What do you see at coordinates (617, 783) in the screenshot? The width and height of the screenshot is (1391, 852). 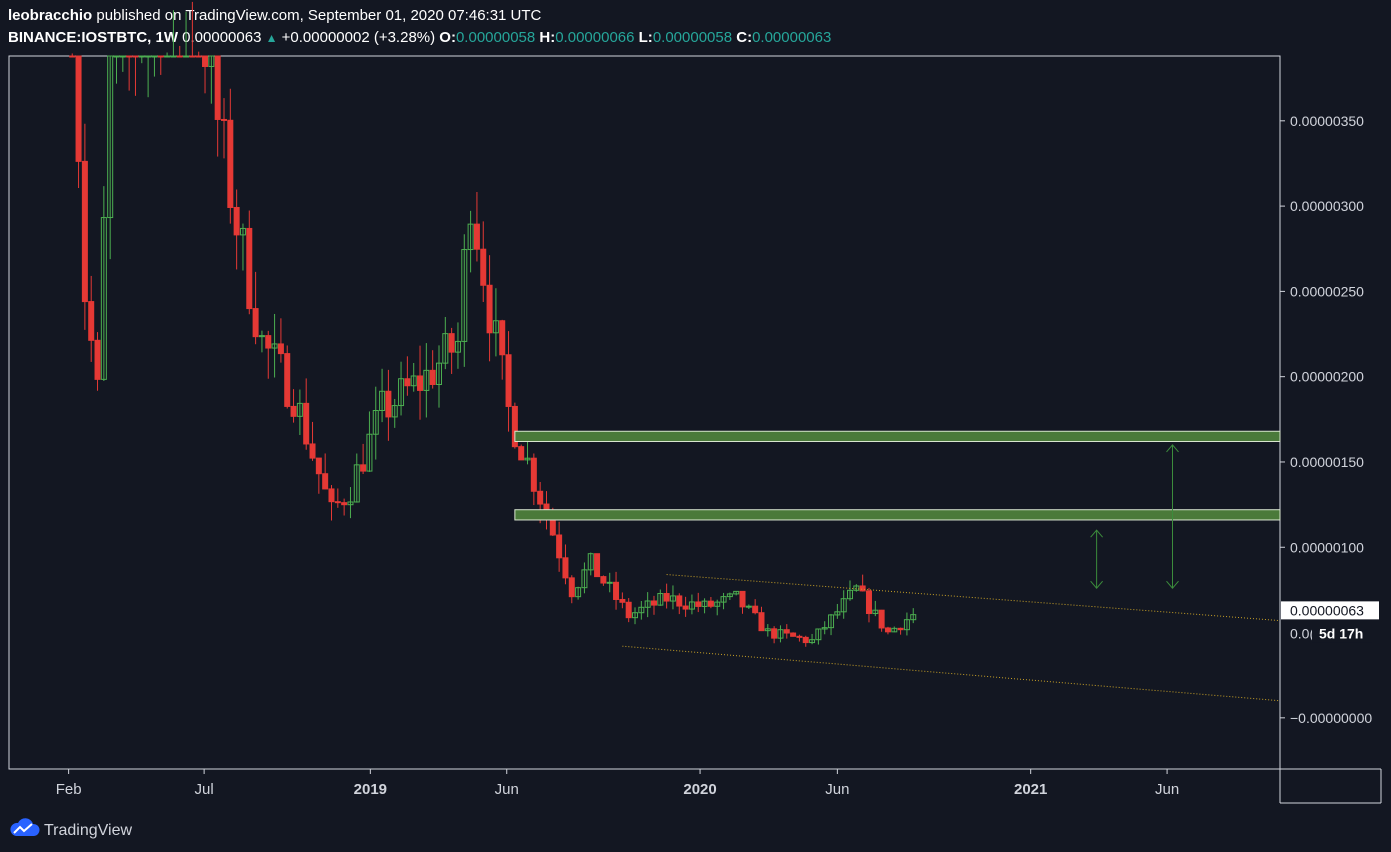 I see `time-axis: Feb Jul 2019 Jun 2020 Jun 2021 Jun` at bounding box center [617, 783].